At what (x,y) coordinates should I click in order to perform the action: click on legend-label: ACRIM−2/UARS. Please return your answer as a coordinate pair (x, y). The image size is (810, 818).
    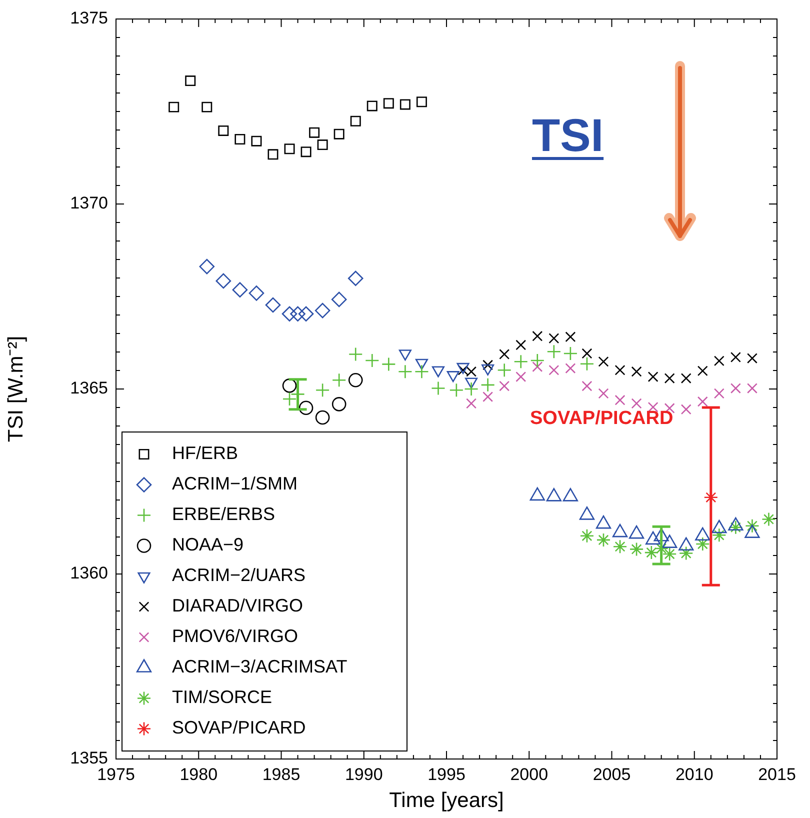
    Looking at the image, I should click on (239, 575).